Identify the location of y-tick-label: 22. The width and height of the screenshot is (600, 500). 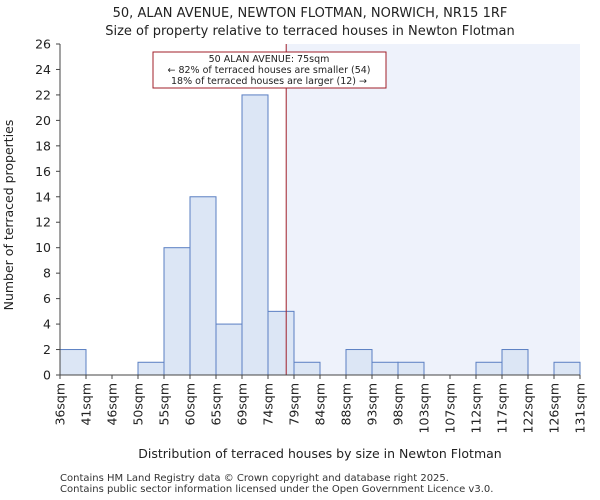
(43, 94).